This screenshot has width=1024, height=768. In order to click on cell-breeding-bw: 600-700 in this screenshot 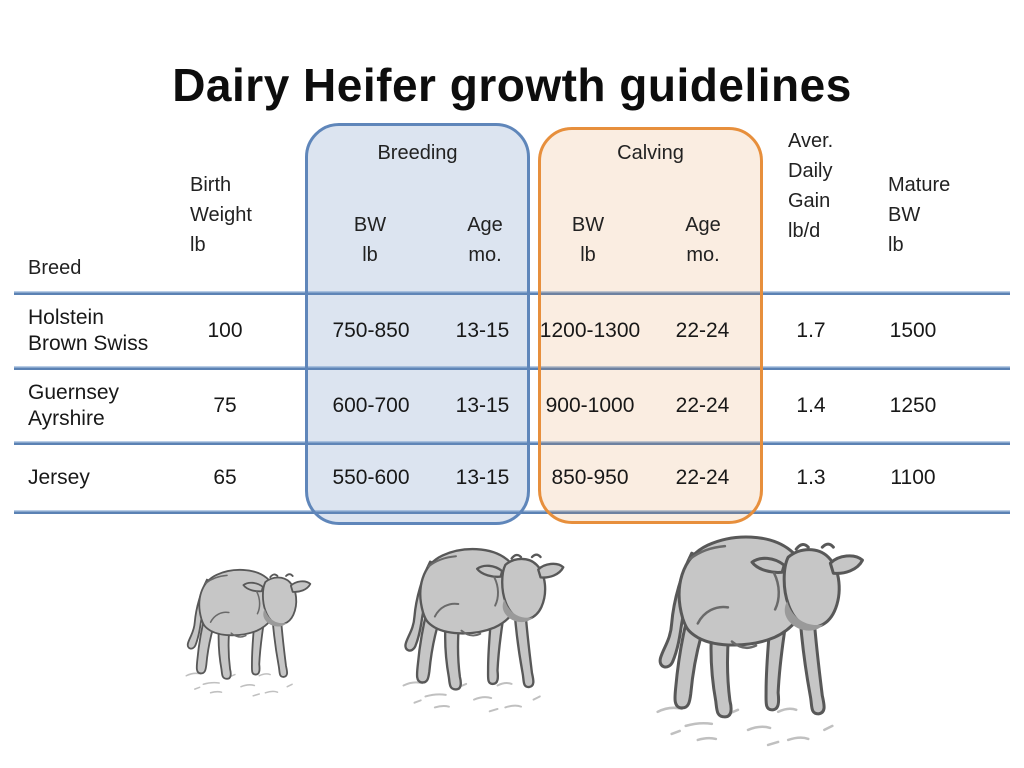, I will do `click(371, 405)`.